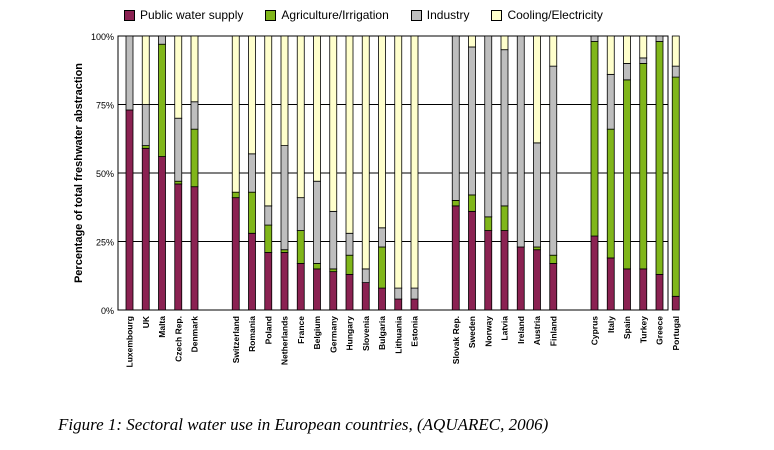 This screenshot has height=450, width=774. What do you see at coordinates (660, 330) in the screenshot?
I see `x-tick-label: Greece` at bounding box center [660, 330].